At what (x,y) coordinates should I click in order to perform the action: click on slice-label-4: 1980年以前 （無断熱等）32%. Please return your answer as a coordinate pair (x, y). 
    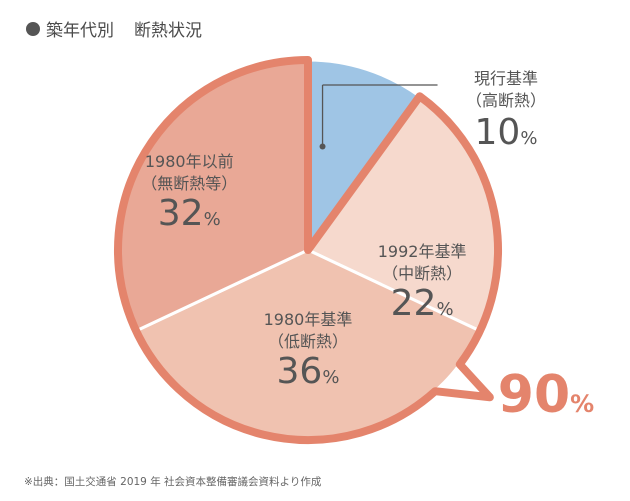
    Looking at the image, I should click on (189, 193).